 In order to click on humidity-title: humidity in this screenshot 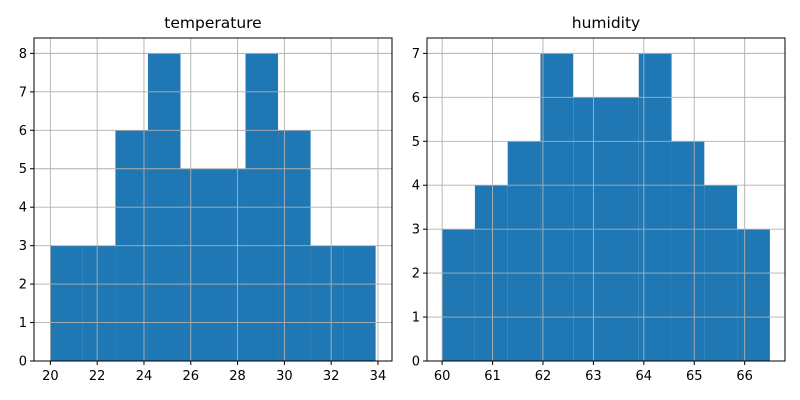, I will do `click(606, 23)`.